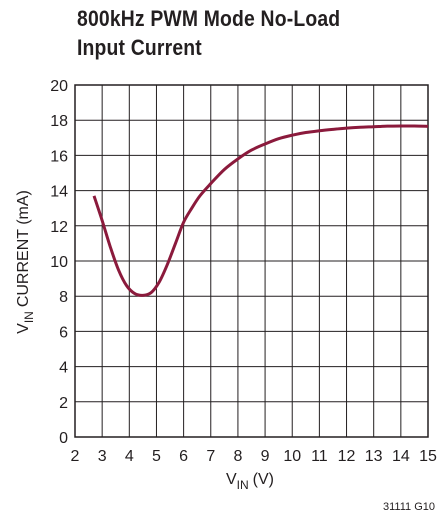 The image size is (439, 522). I want to click on y-tick-labels: 0 2 4 6 8 10 12 14 16 18 20, so click(59, 262).